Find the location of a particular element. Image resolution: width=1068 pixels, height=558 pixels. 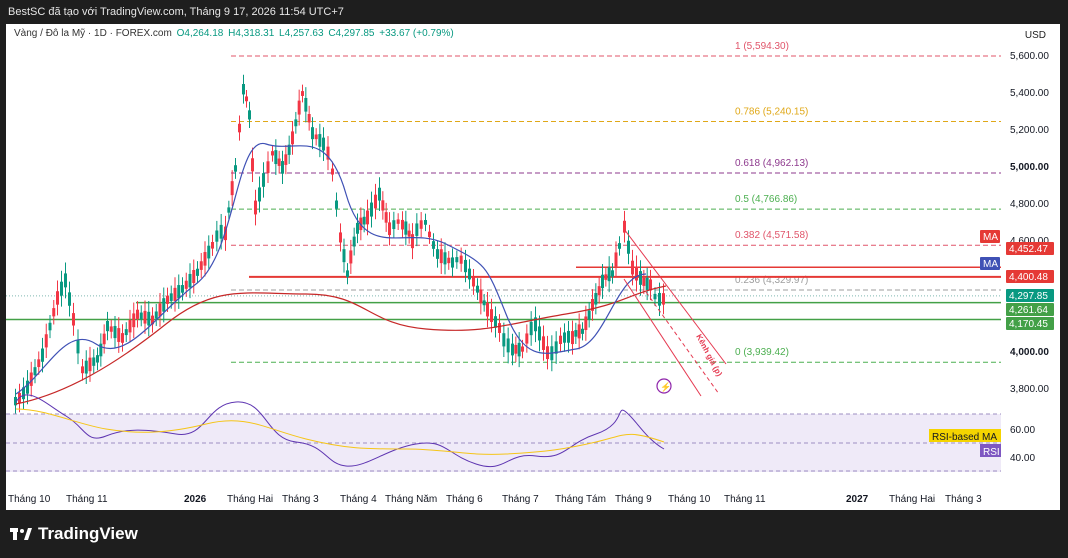

time-tick-label: Tháng 11 is located at coordinates (745, 499).